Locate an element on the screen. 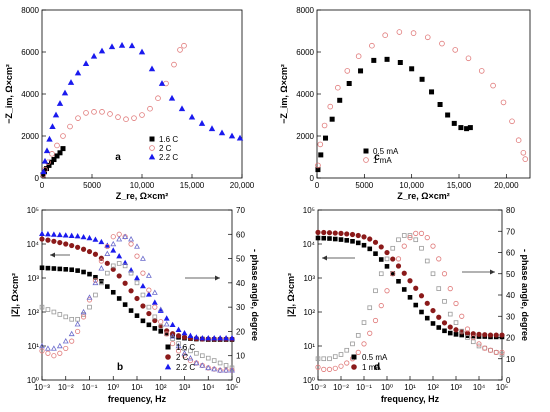  y2-tick-label: 0 is located at coordinates (508, 380).